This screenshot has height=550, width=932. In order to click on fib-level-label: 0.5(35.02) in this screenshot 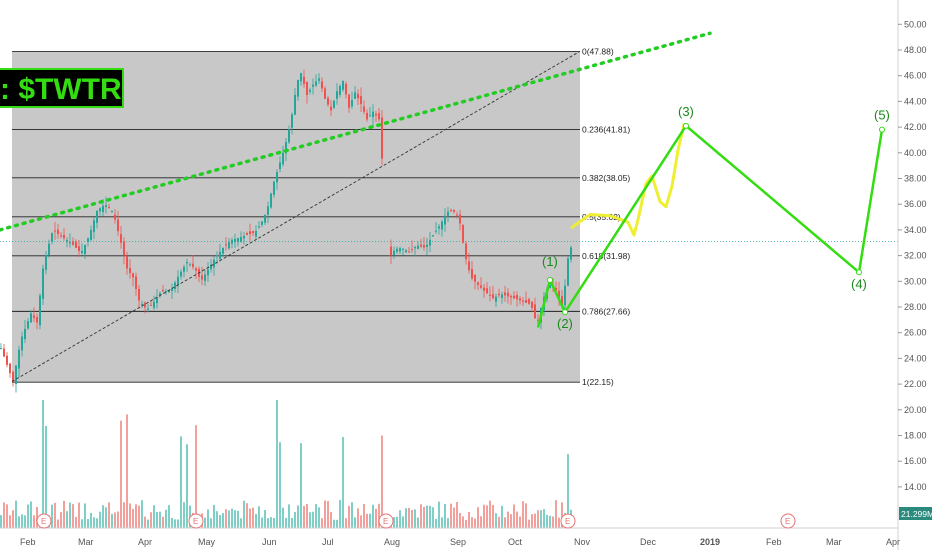, I will do `click(601, 217)`.